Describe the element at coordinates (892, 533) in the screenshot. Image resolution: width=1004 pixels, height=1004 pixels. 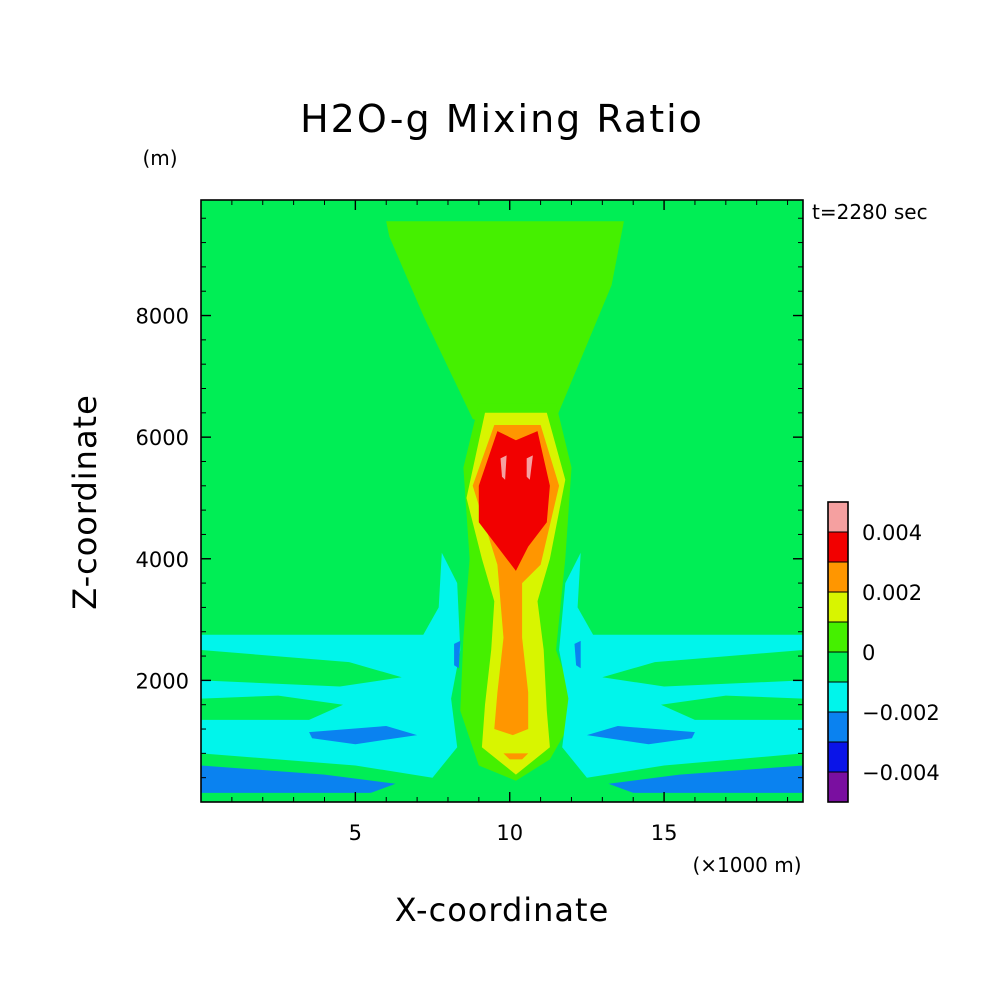
I see `colorbar-tick-label: 0.004` at that location.